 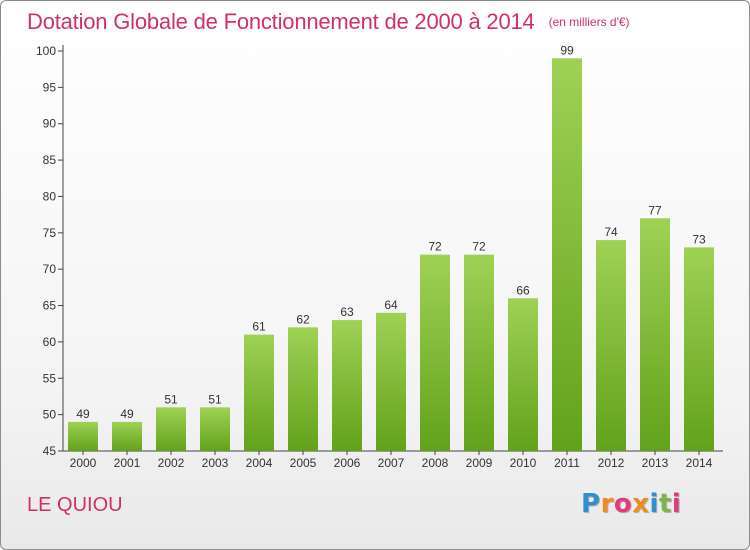 I want to click on y-tick-label: 90, so click(x=50, y=124).